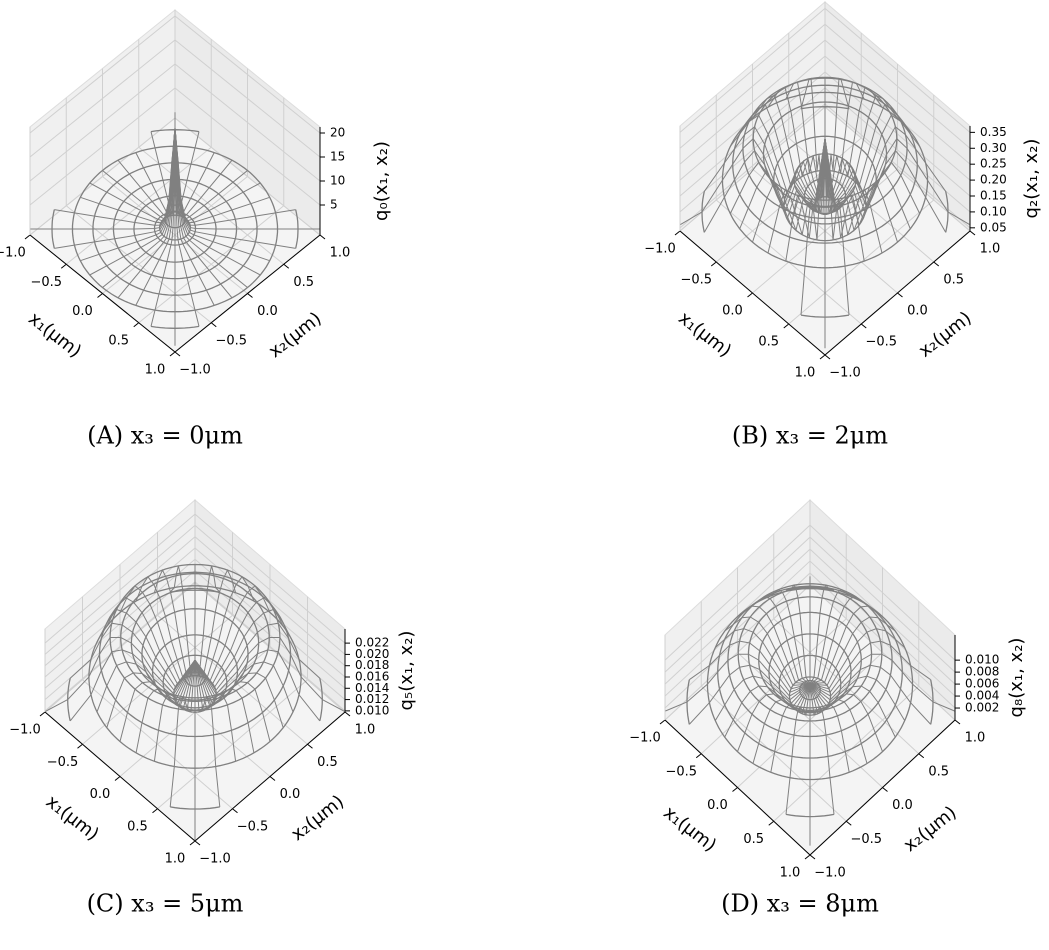 The width and height of the screenshot is (1049, 950). Describe the element at coordinates (372, 688) in the screenshot. I see `z-tick-label: 0.014` at that location.